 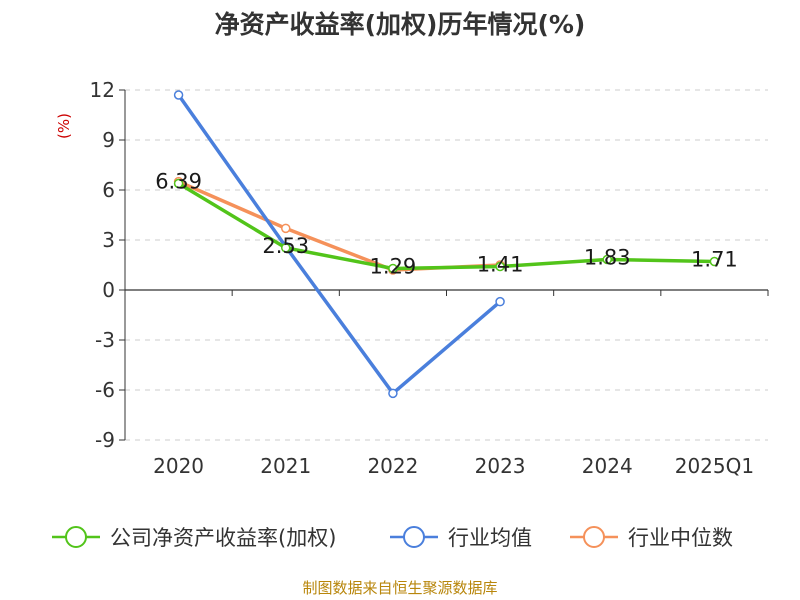 What do you see at coordinates (108, 190) in the screenshot?
I see `y-tick-label: 6` at bounding box center [108, 190].